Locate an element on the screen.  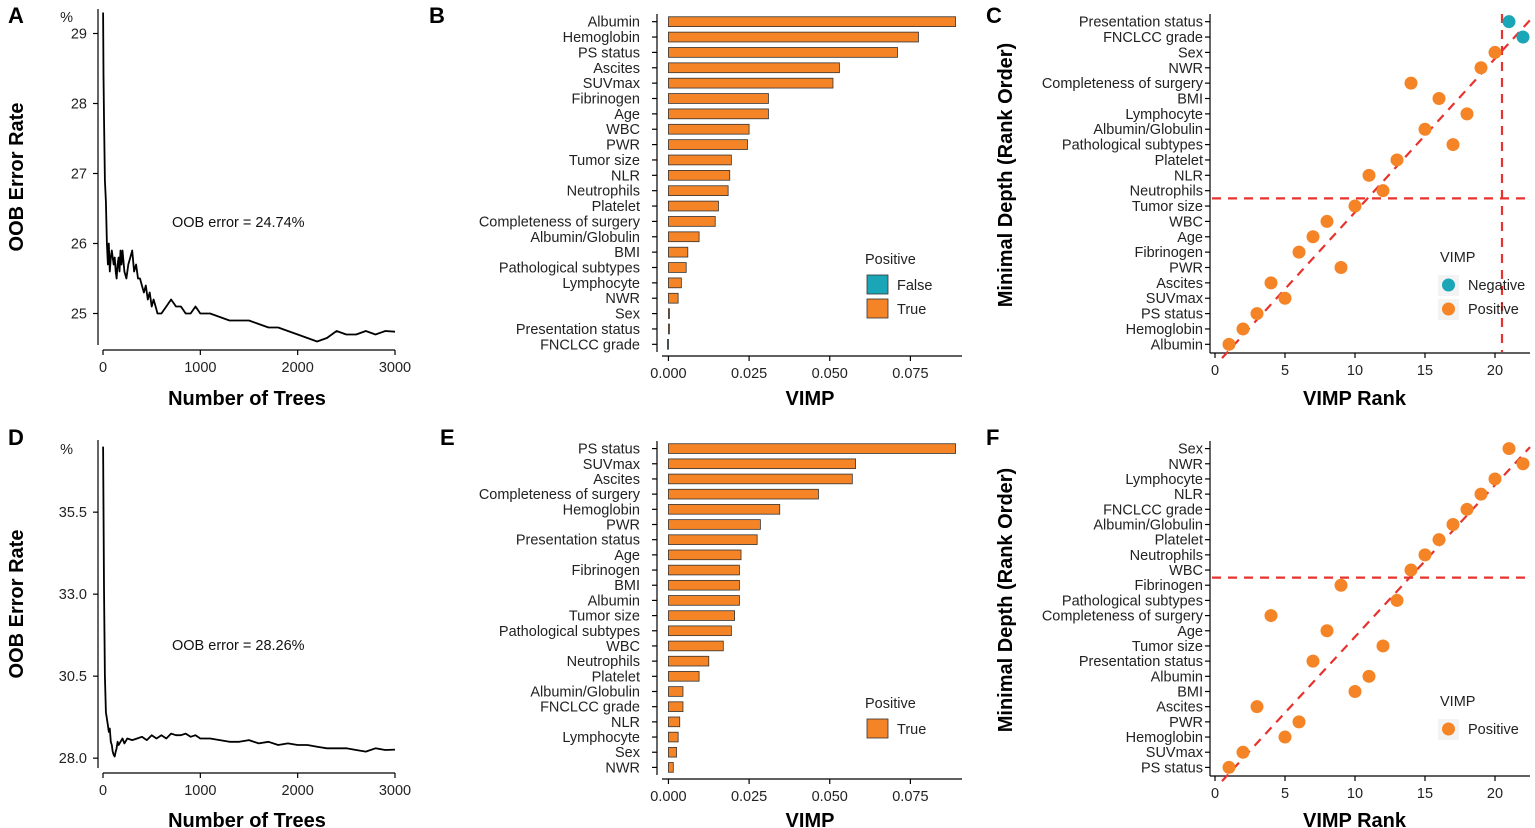
legend-label: False is located at coordinates (914, 286).